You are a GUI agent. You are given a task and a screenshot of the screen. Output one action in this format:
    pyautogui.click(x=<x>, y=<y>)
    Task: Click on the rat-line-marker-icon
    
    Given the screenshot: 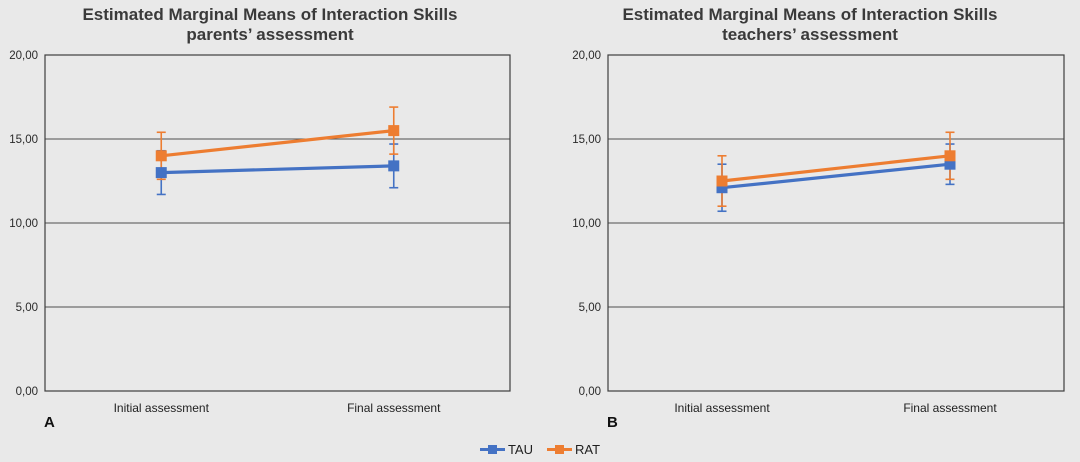 What is the action you would take?
    pyautogui.click(x=559, y=449)
    